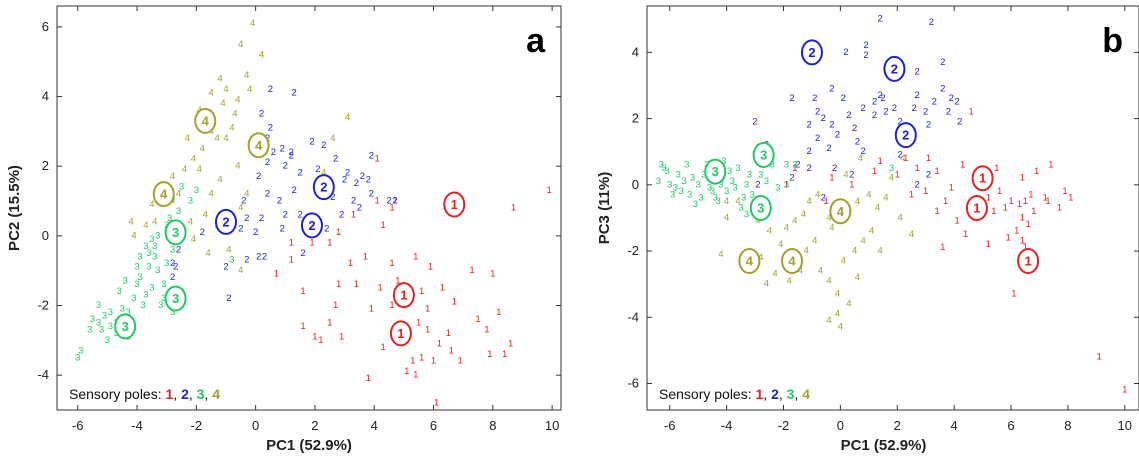 Image resolution: width=1139 pixels, height=472 pixels. What do you see at coordinates (314, 425) in the screenshot?
I see `x-tick-label: 2` at bounding box center [314, 425].